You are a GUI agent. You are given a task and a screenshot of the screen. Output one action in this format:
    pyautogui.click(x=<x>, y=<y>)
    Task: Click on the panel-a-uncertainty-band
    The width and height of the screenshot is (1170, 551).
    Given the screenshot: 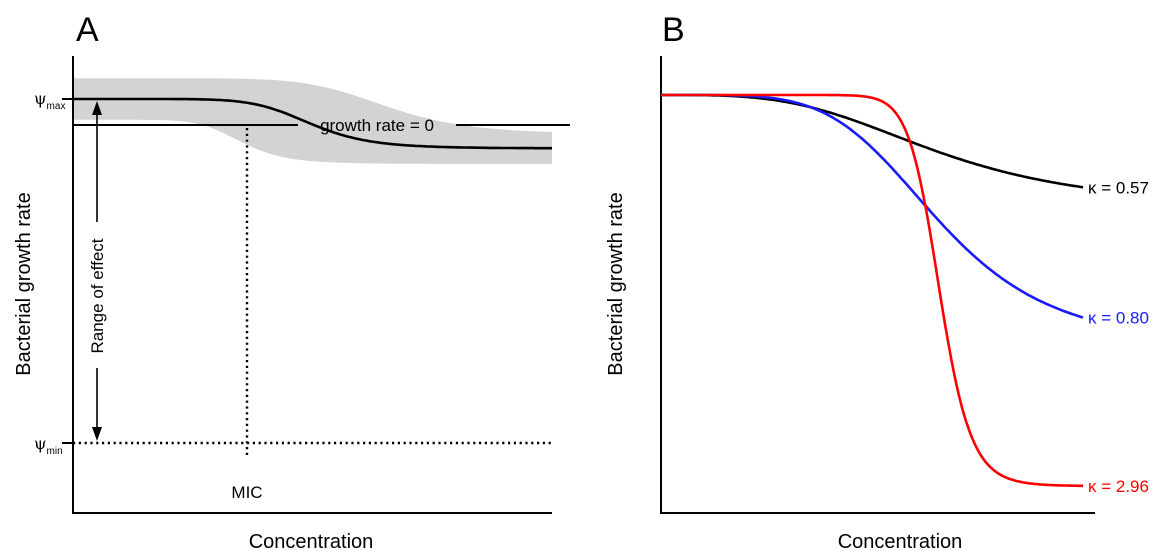 What is the action you would take?
    pyautogui.click(x=312, y=121)
    